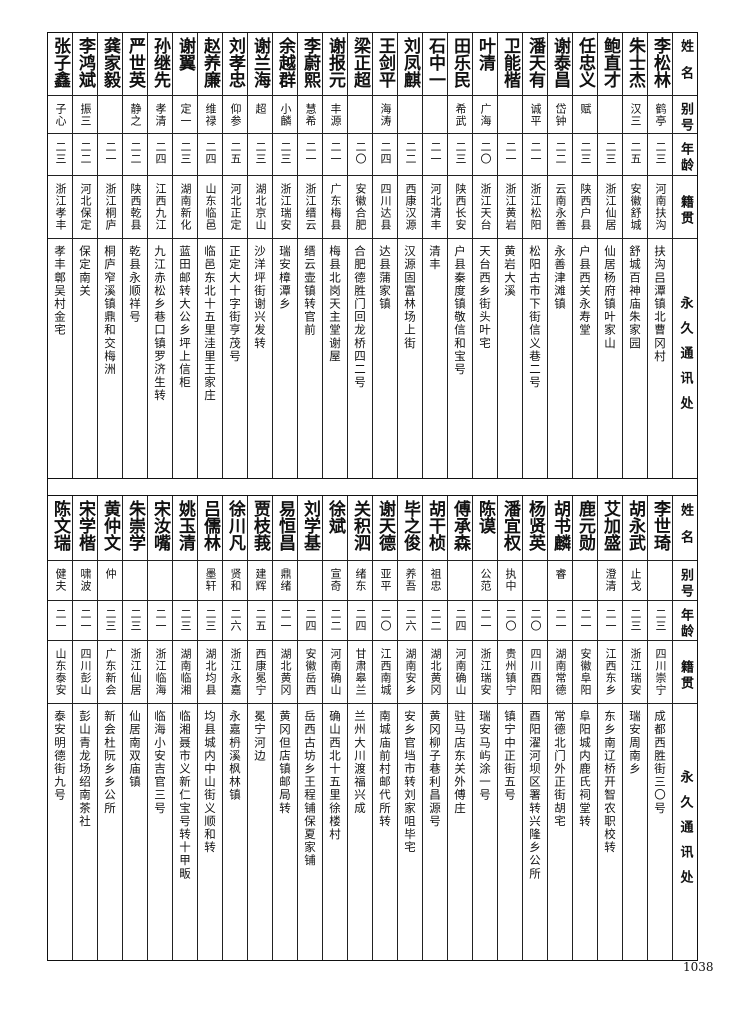 The image size is (750, 1013). Describe the element at coordinates (535, 62) in the screenshot. I see `person-name: 潘天有` at that location.